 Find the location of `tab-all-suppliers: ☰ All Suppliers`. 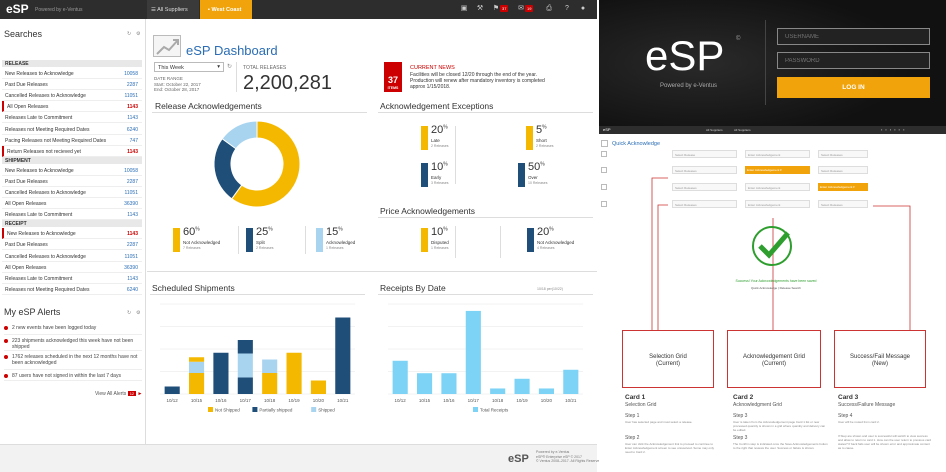

tab-all-suppliers: ☰ All Suppliers is located at coordinates (173, 9).